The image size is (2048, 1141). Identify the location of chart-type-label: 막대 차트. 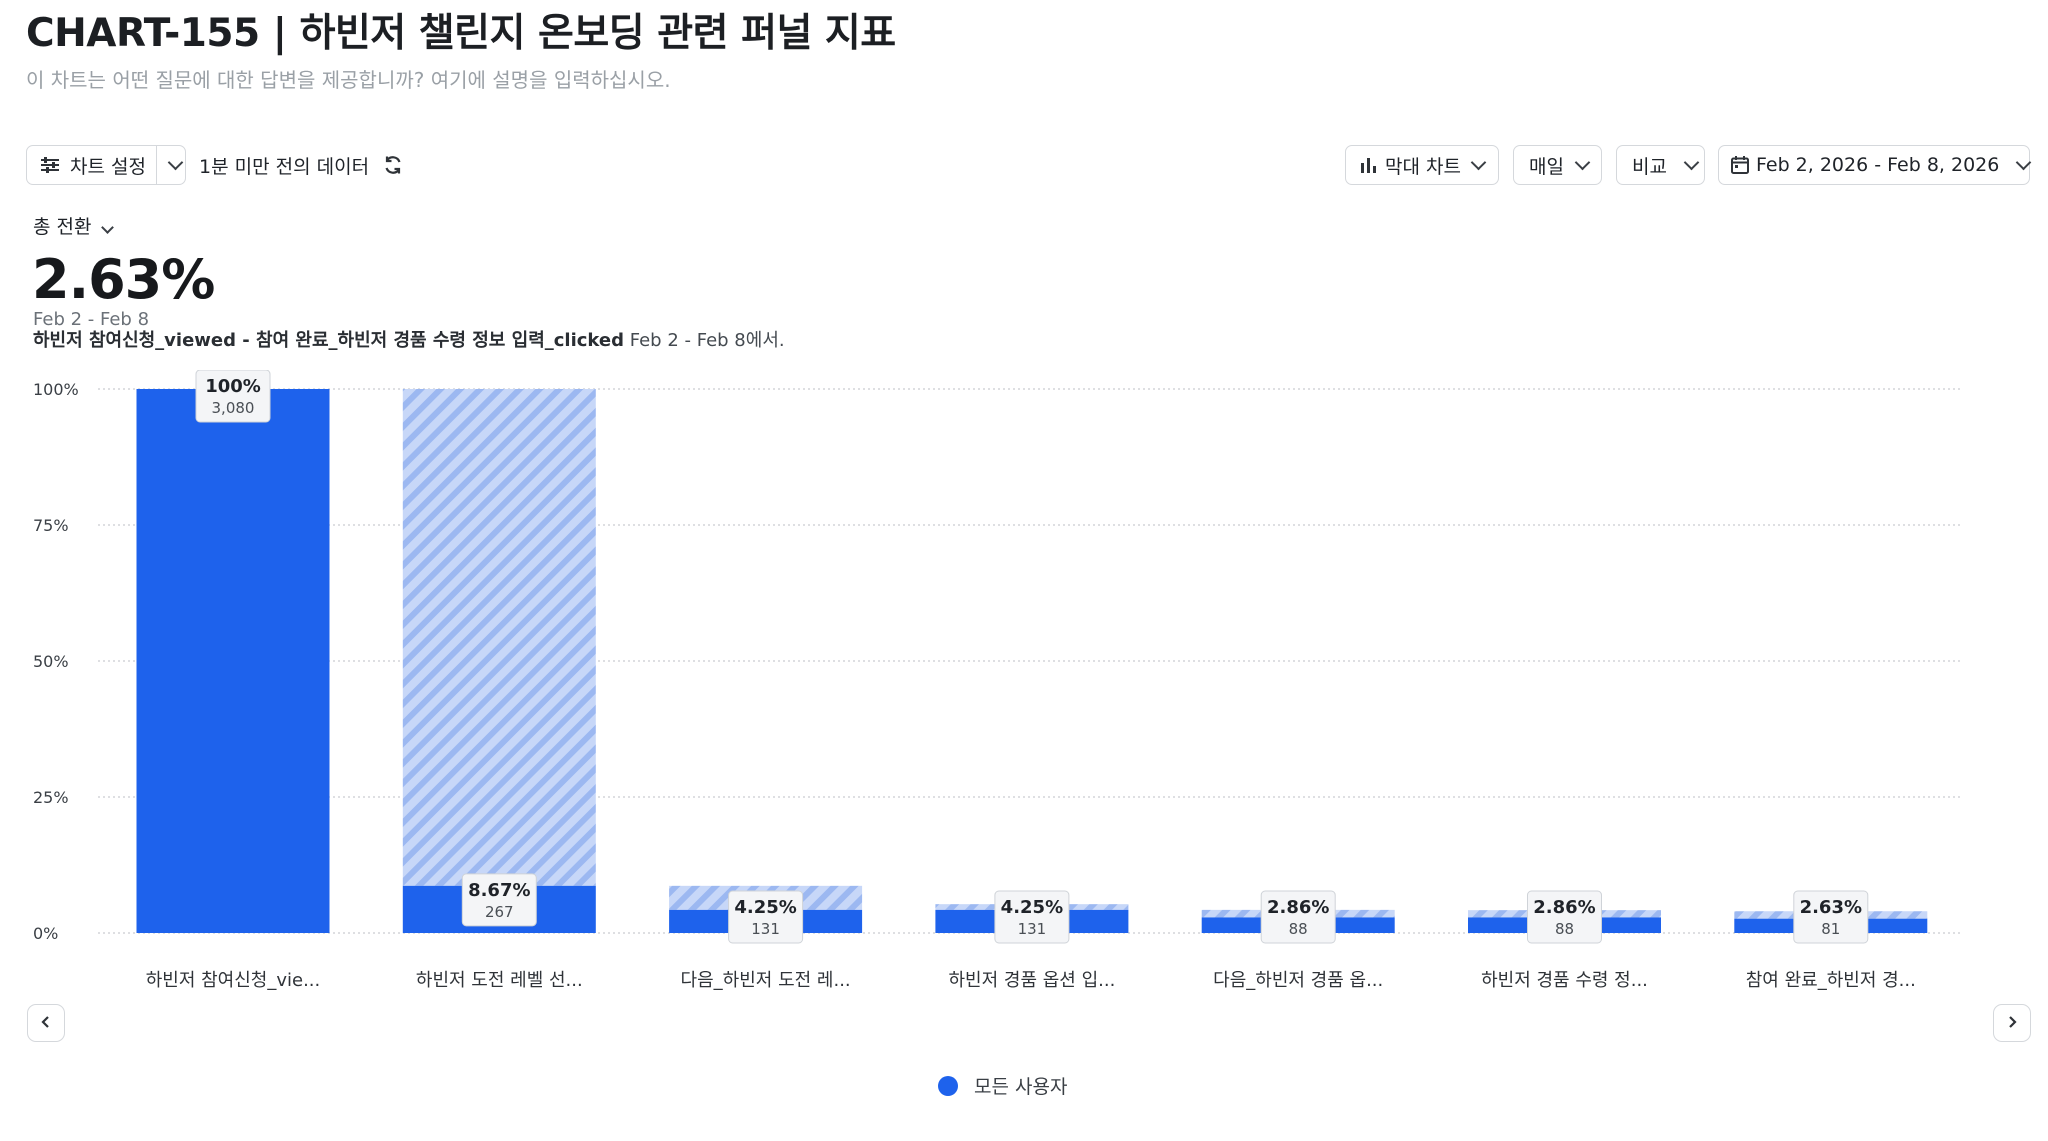
(1423, 166).